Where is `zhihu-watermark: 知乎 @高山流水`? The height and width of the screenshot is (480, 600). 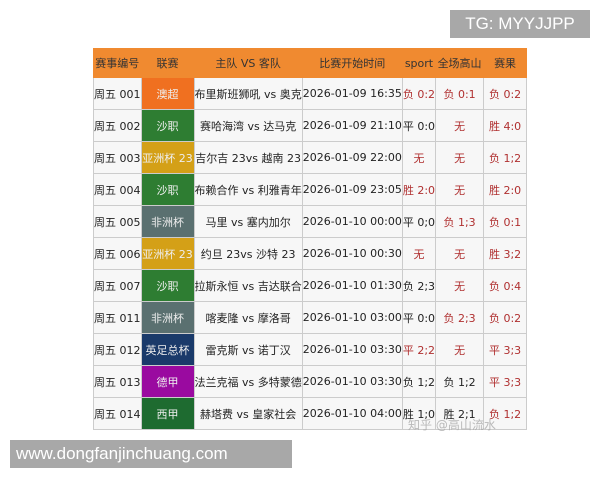
zhihu-watermark: 知乎 @高山流水 is located at coordinates (452, 425).